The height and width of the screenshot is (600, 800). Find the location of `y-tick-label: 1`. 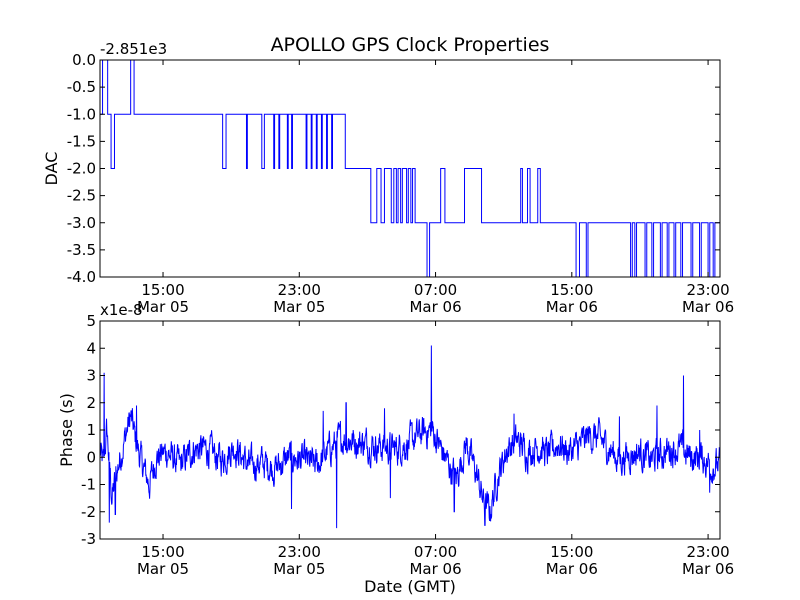

y-tick-label: 1 is located at coordinates (91, 430).